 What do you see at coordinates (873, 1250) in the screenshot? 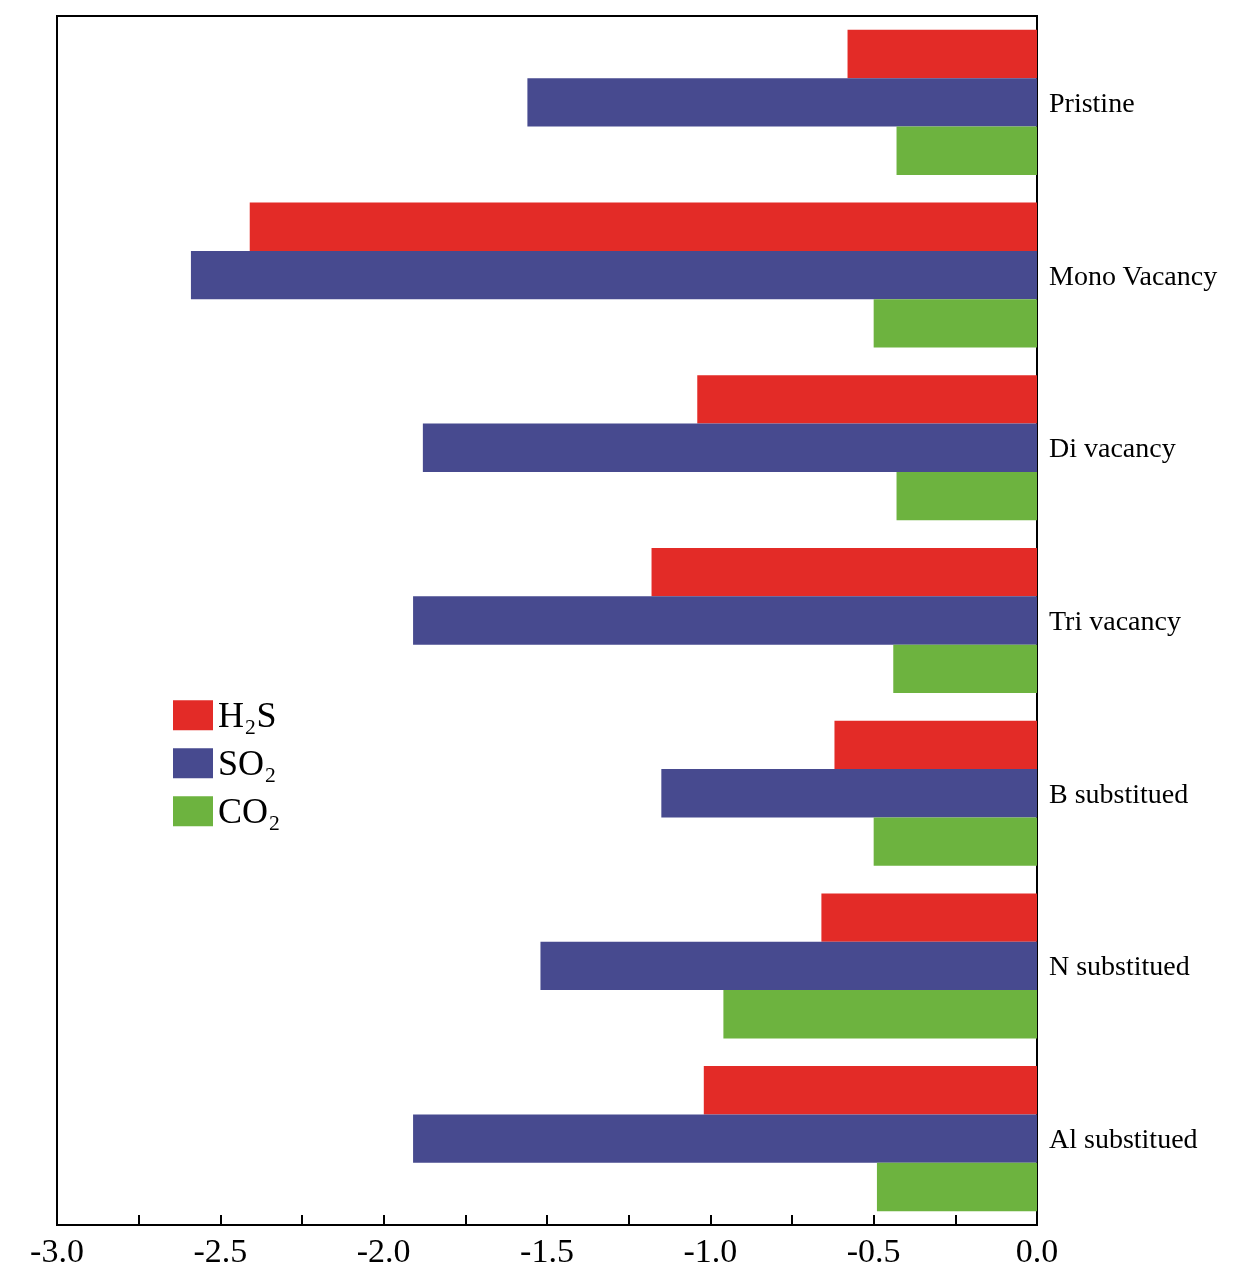
I see `x-tick-label: -0.5` at bounding box center [873, 1250].